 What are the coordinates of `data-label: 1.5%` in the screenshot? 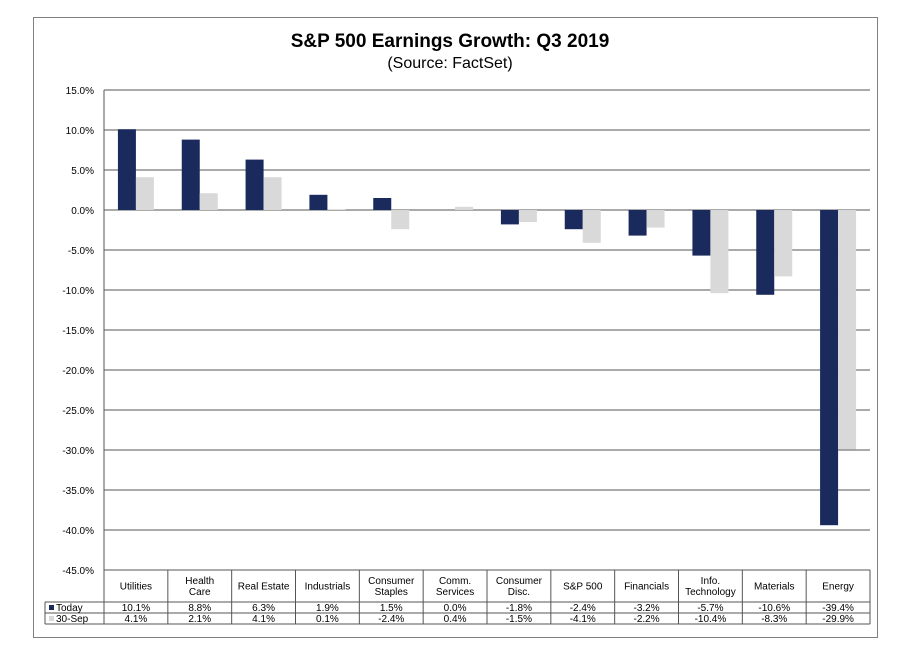 It's located at (391, 608).